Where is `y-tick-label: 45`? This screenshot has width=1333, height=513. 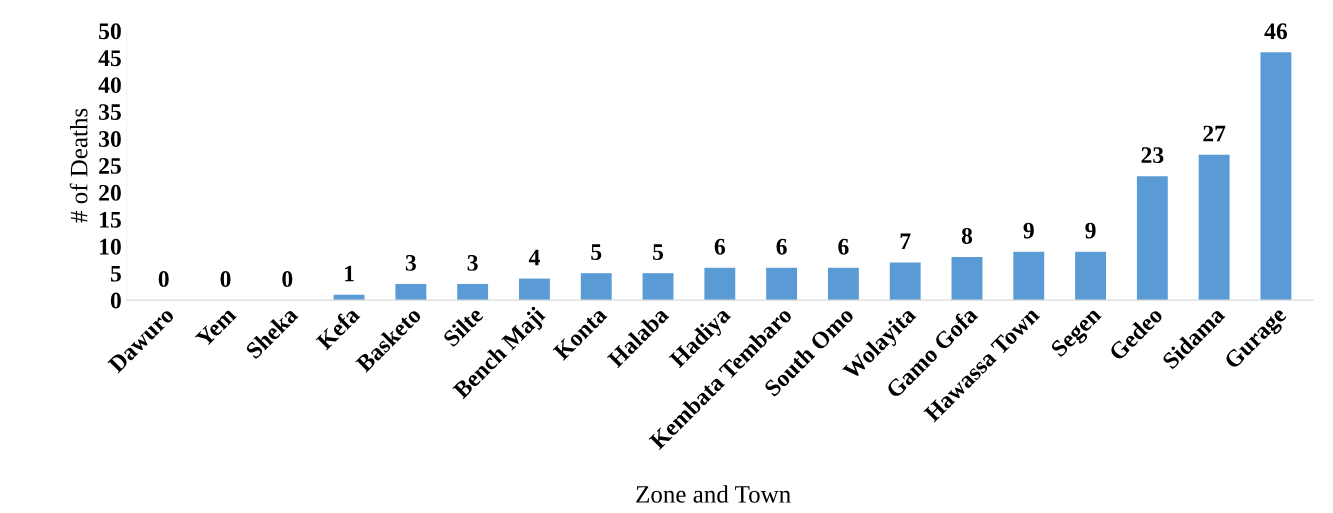
y-tick-label: 45 is located at coordinates (109, 58).